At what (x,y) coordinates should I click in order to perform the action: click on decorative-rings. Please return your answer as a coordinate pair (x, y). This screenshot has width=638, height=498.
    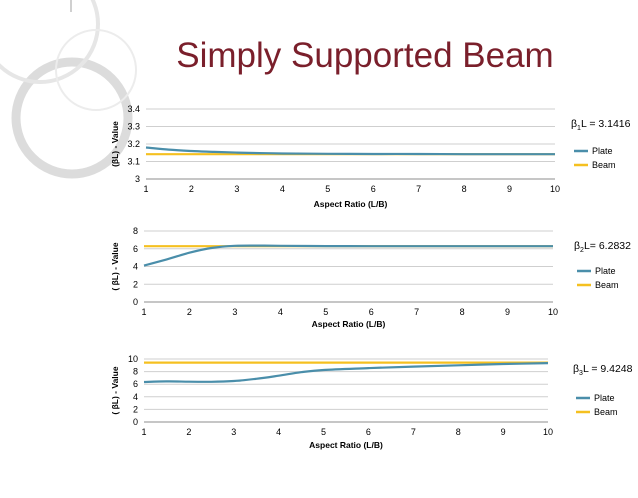
    Looking at the image, I should click on (68, 89).